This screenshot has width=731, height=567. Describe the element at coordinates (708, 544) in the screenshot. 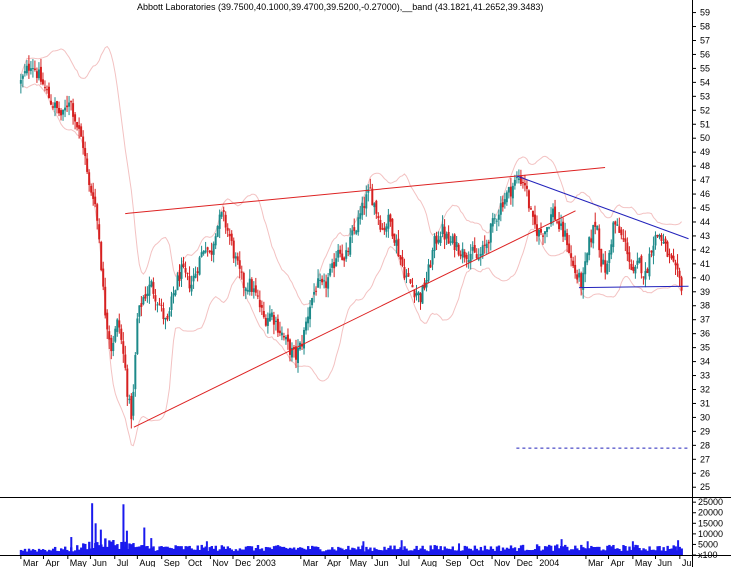

I see `volume-tick-label: 5000` at that location.